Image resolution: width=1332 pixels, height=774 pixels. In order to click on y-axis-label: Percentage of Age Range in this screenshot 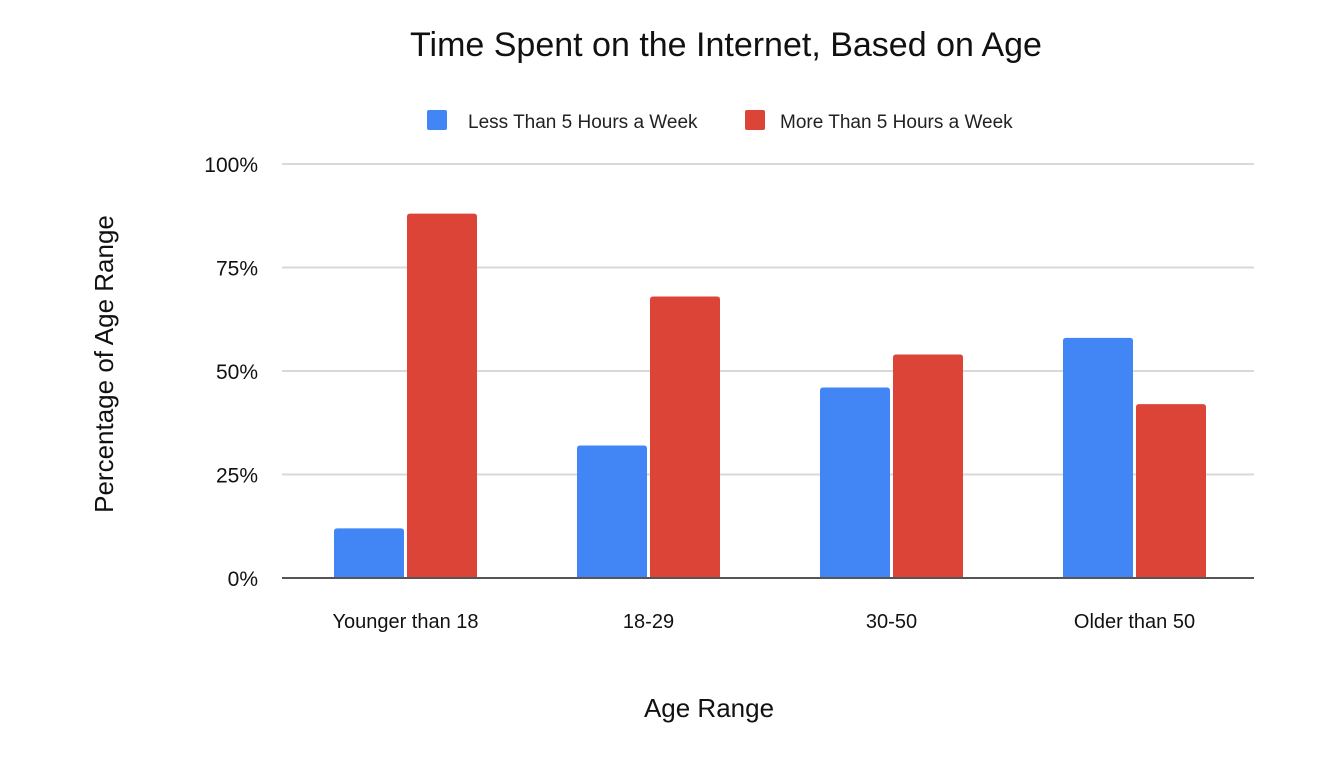, I will do `click(104, 364)`.